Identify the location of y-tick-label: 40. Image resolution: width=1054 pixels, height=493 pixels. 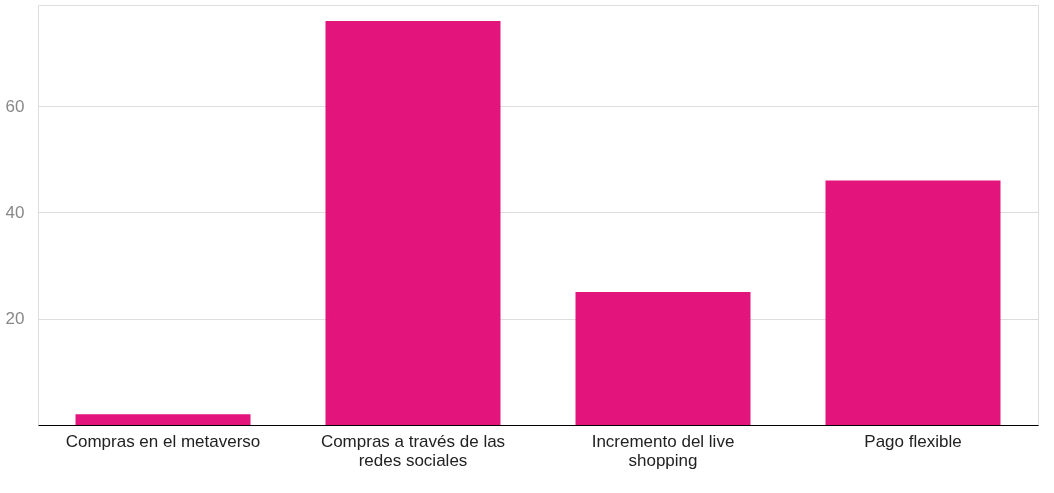
(15, 212).